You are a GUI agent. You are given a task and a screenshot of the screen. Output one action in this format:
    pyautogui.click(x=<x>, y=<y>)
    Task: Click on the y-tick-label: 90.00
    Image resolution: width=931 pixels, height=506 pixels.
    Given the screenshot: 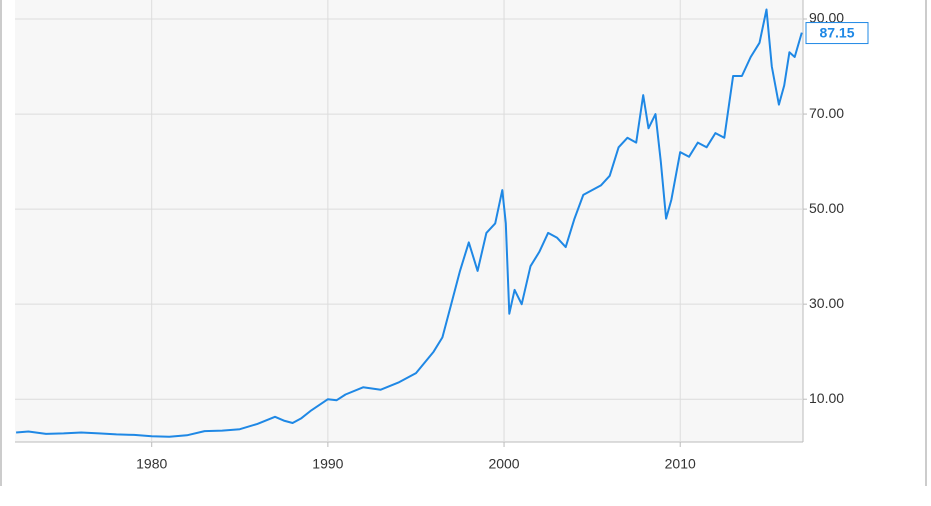 What is the action you would take?
    pyautogui.click(x=826, y=18)
    